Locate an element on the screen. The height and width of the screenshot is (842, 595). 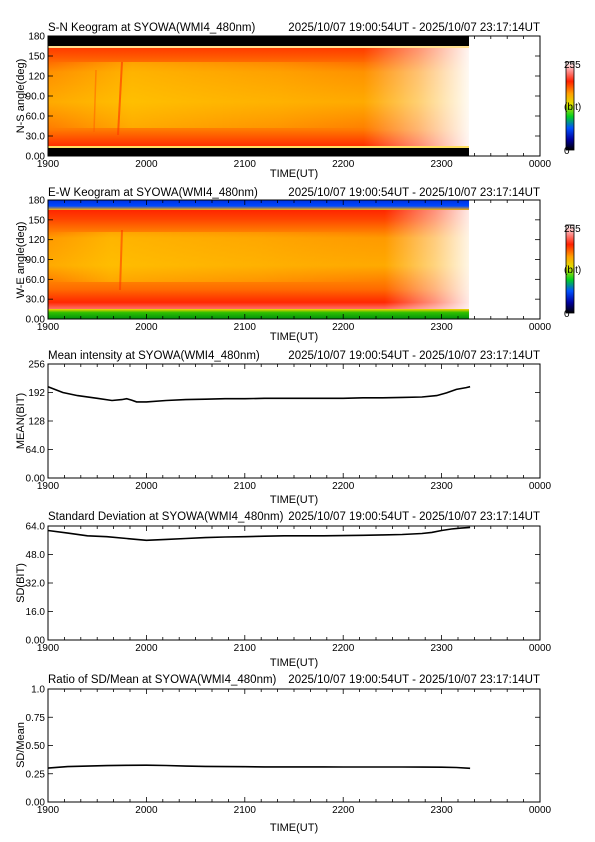
sd-title: Standard Deviation at SYOWA(WMI4_480nm) is located at coordinates (166, 517).